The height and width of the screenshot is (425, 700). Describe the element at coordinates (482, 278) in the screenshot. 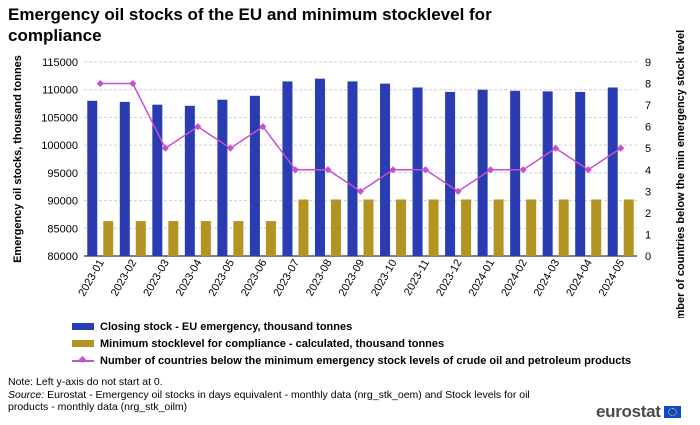

I see `x-tick-label: 2024-01` at that location.